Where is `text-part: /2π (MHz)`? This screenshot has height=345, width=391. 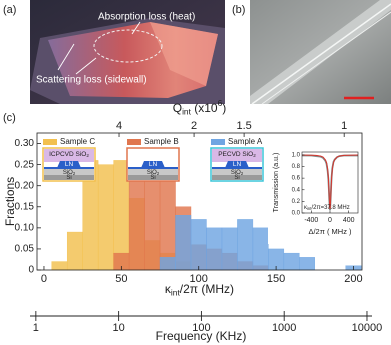 text-part: /2π (MHz) is located at coordinates (207, 289).